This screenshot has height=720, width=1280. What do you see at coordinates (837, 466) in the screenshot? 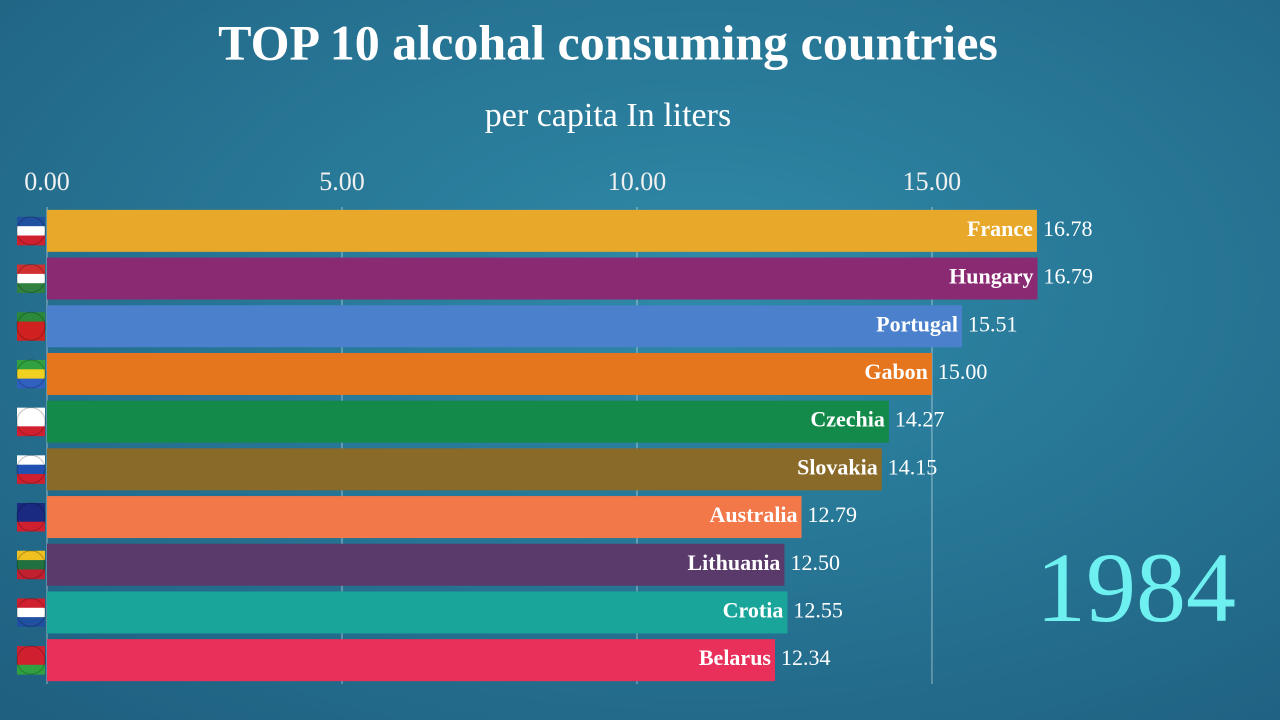
I see `bar-name: Slovakia` at bounding box center [837, 466].